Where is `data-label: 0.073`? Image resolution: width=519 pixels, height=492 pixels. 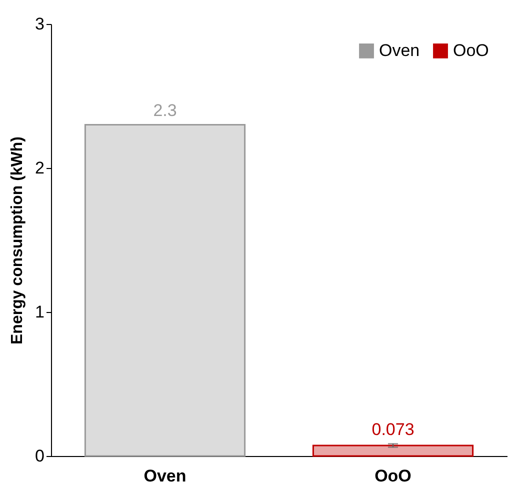 data-label: 0.073 is located at coordinates (393, 429).